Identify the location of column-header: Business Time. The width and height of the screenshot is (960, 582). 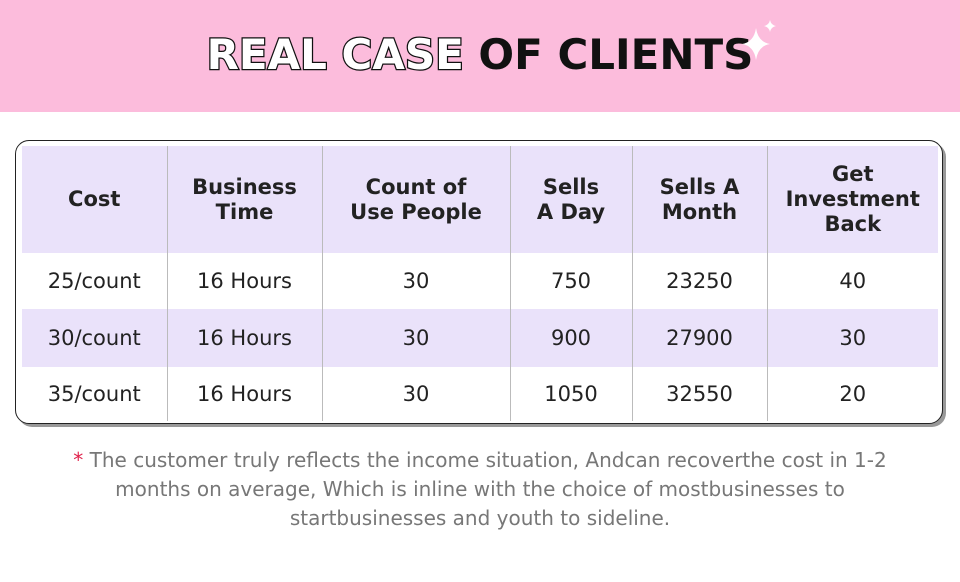
(244, 199).